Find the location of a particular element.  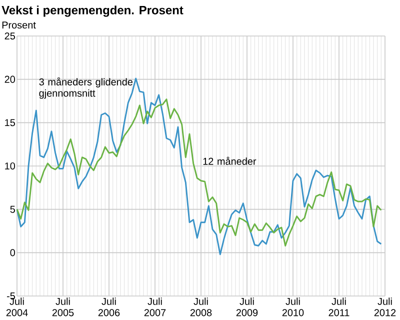

x-tick-label: Juli 2011 is located at coordinates (339, 307).